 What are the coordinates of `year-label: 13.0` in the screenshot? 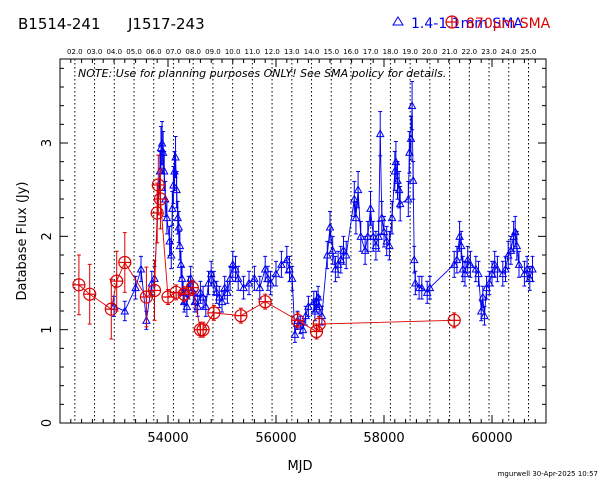 It's located at (292, 52).